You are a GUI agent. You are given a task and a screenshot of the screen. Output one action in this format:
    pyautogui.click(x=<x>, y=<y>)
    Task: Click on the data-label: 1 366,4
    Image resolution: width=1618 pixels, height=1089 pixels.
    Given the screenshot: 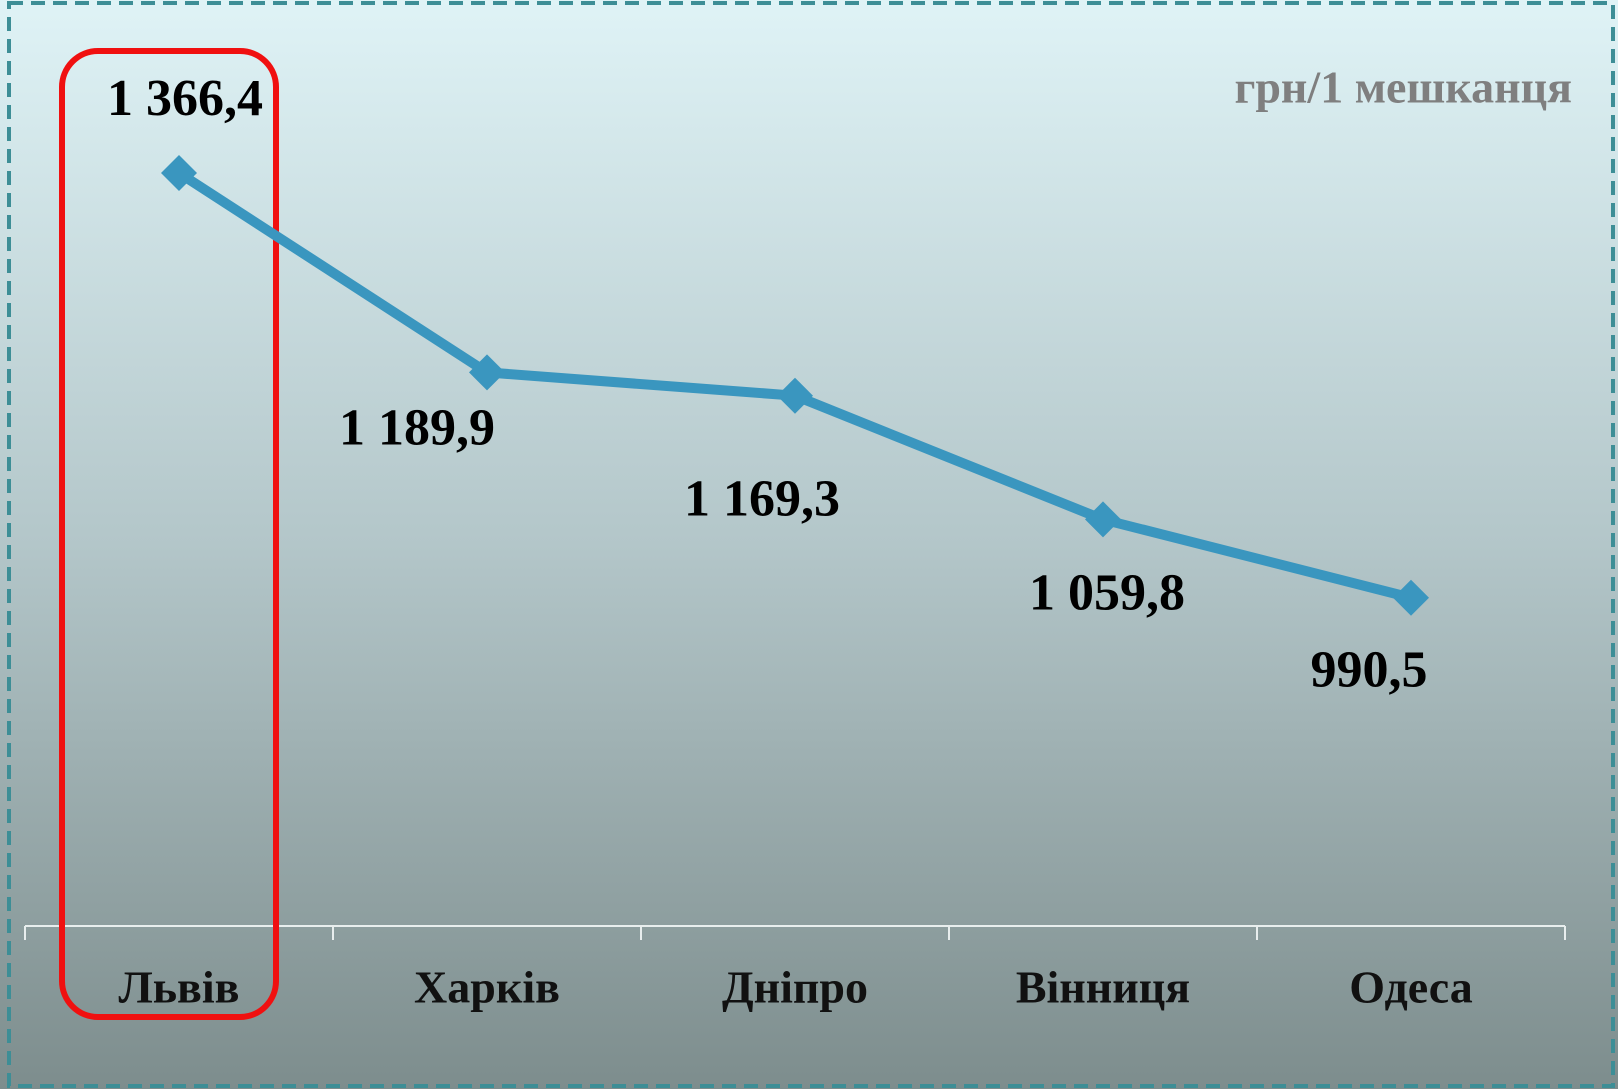 What is the action you would take?
    pyautogui.click(x=185, y=98)
    